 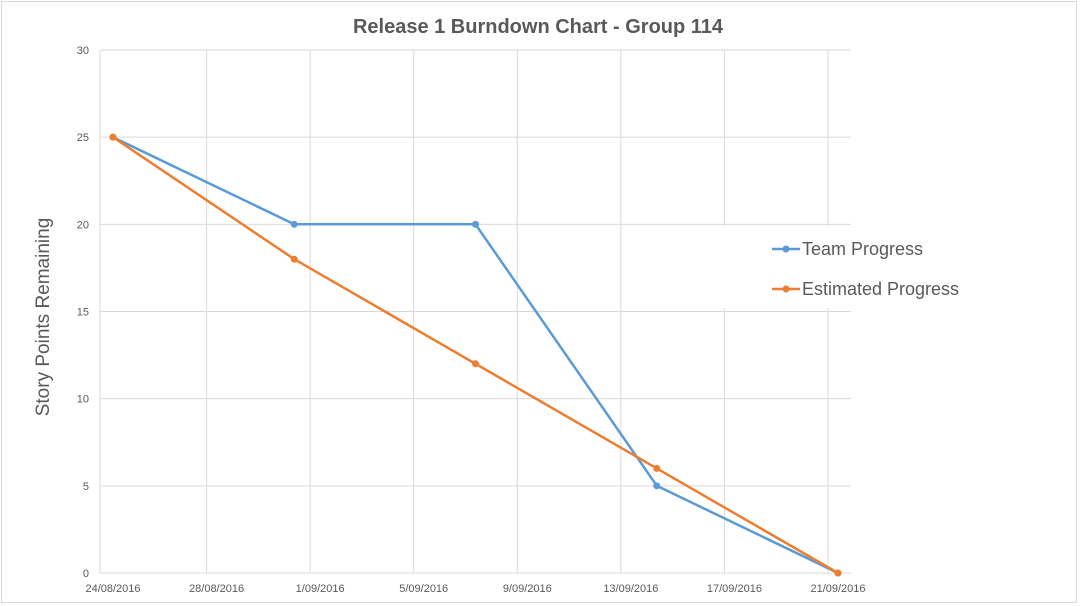 I want to click on y-axis-ticks: 0 5 10 15 20 25 30, so click(x=83, y=312).